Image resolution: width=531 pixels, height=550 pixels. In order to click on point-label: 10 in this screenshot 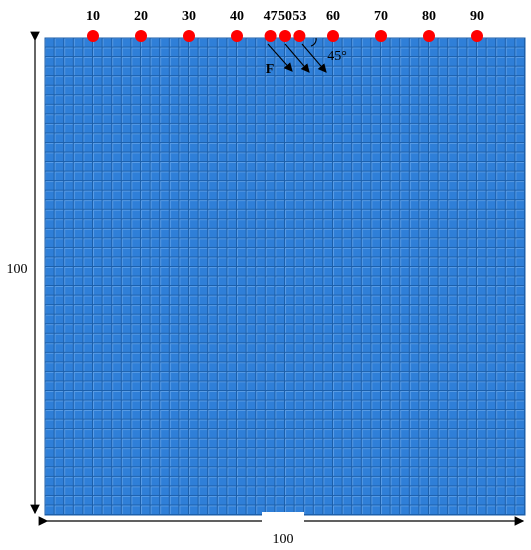, I will do `click(93, 16)`.